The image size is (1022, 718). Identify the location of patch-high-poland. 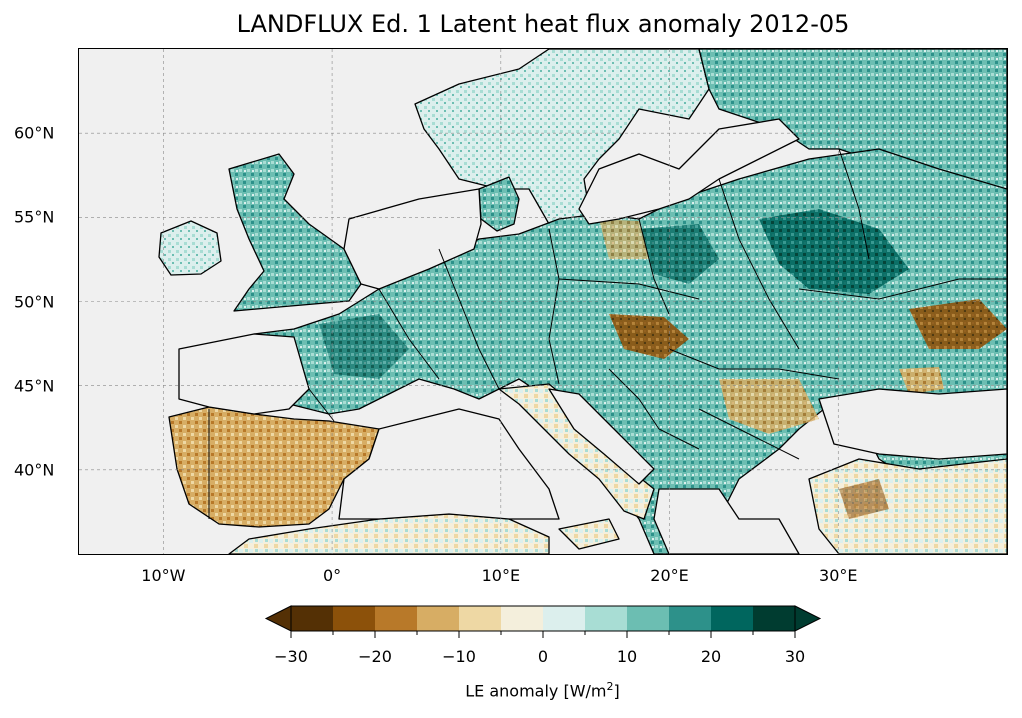
(679, 254).